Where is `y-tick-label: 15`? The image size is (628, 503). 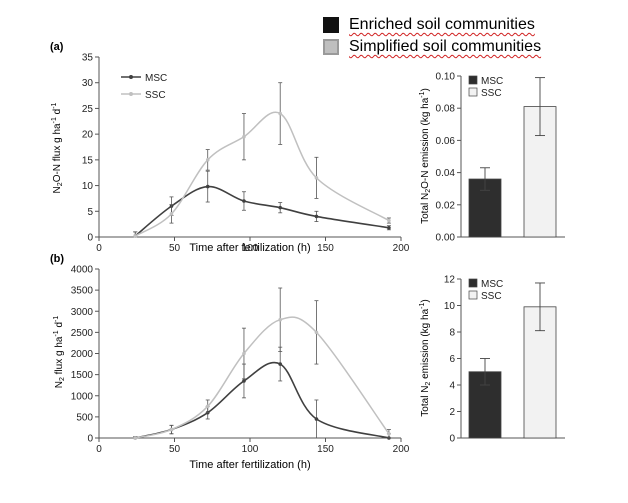 y-tick-label: 15 is located at coordinates (88, 160).